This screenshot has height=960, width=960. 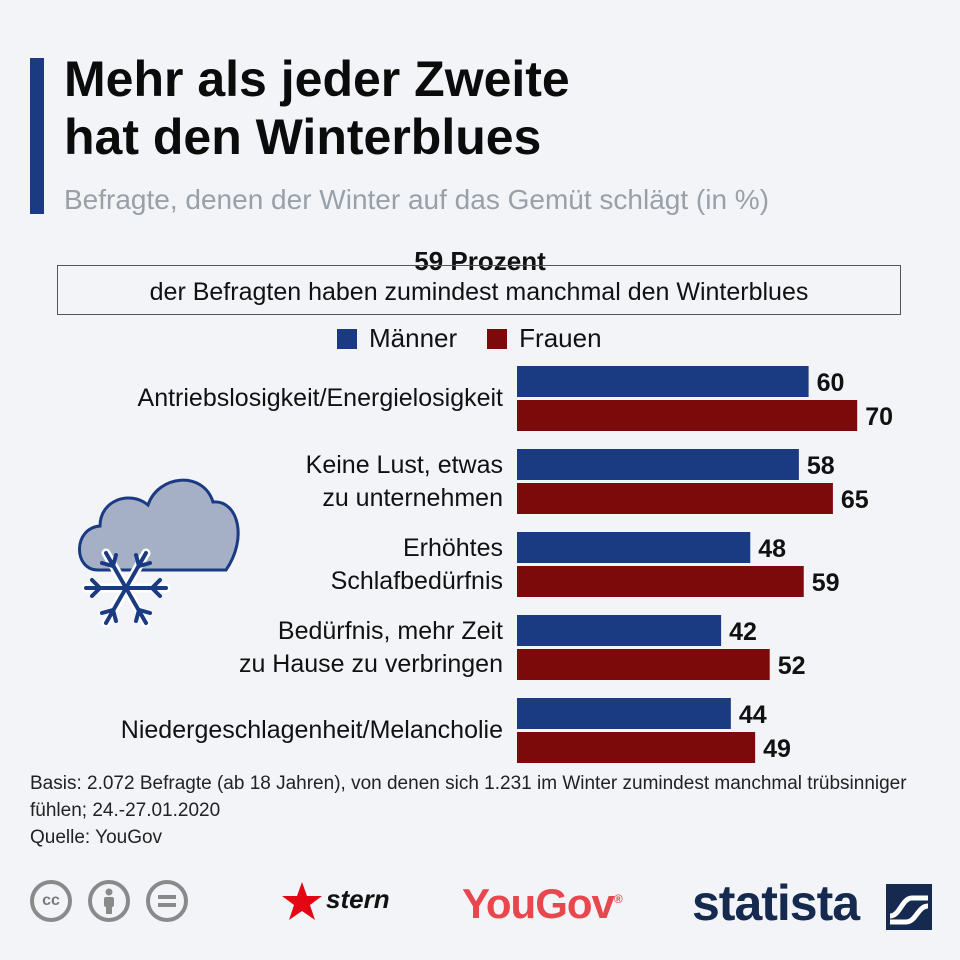 I want to click on value-label-maenner-4: 44, so click(x=753, y=715).